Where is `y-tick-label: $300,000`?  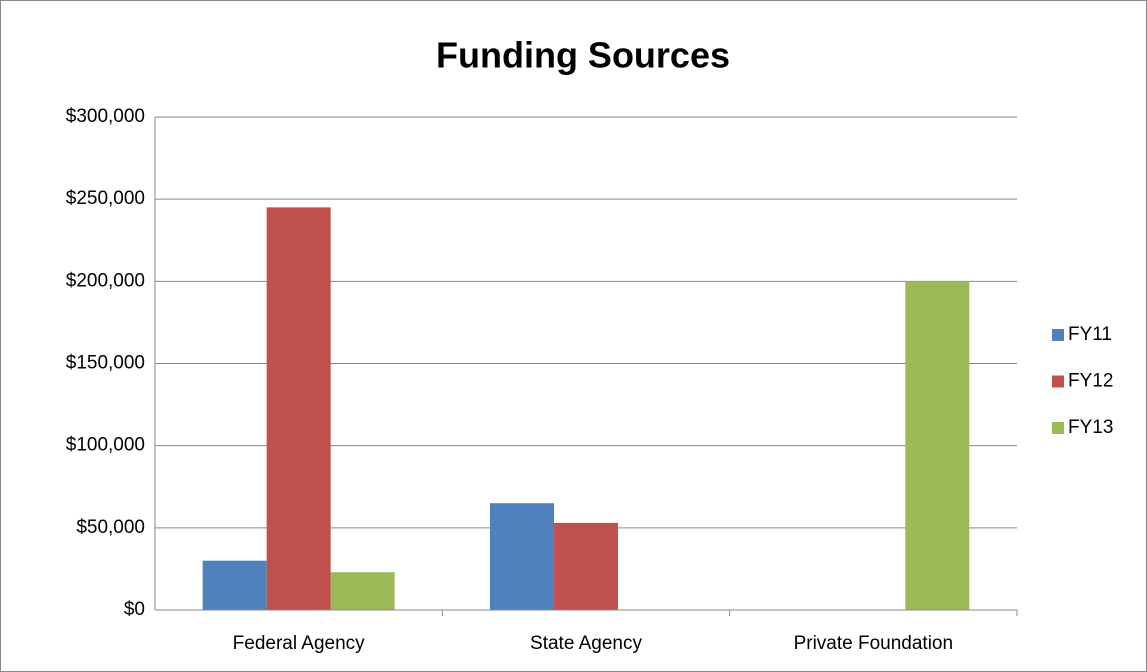
y-tick-label: $300,000 is located at coordinates (105, 116).